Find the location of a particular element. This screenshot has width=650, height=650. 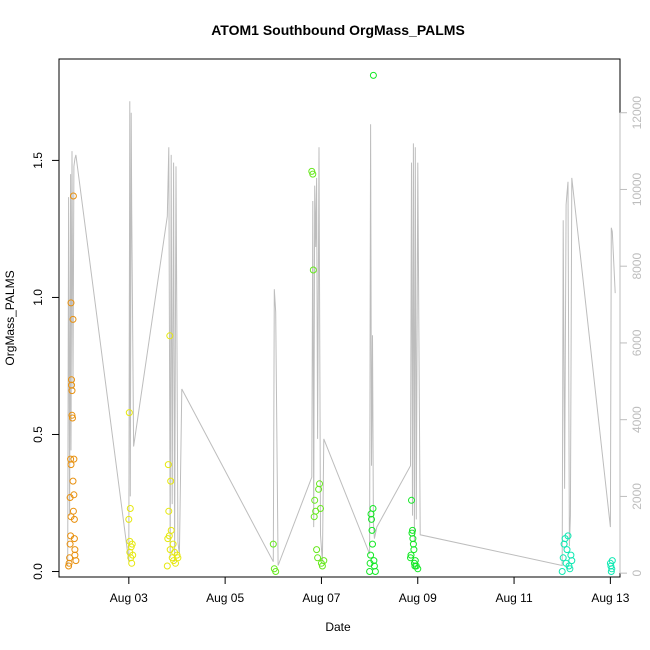

x-tick-label: Aug 05 is located at coordinates (225, 598).